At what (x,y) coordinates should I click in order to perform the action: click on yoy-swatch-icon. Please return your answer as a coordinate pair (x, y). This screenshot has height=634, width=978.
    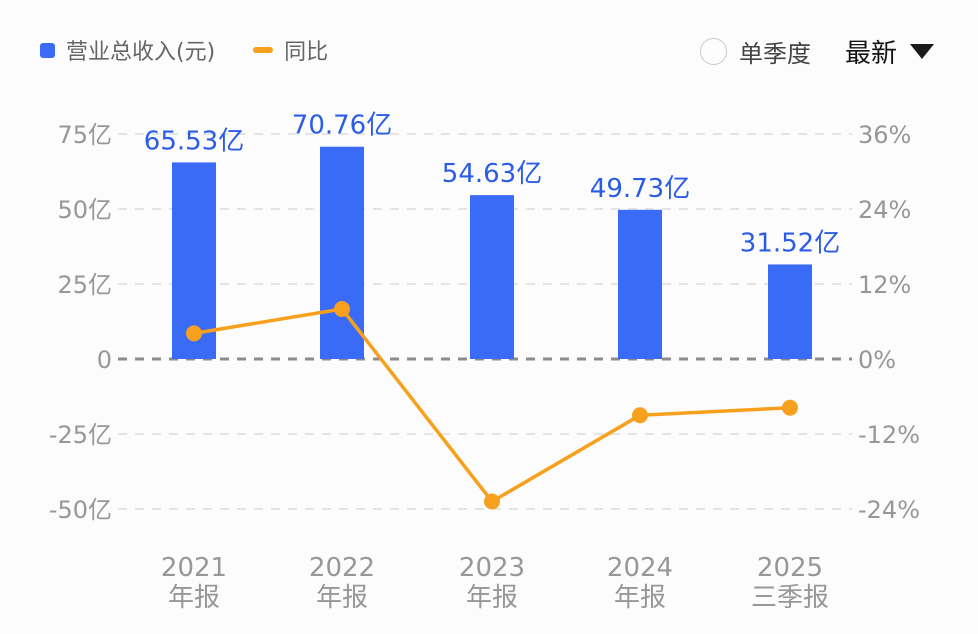
    Looking at the image, I should click on (263, 50).